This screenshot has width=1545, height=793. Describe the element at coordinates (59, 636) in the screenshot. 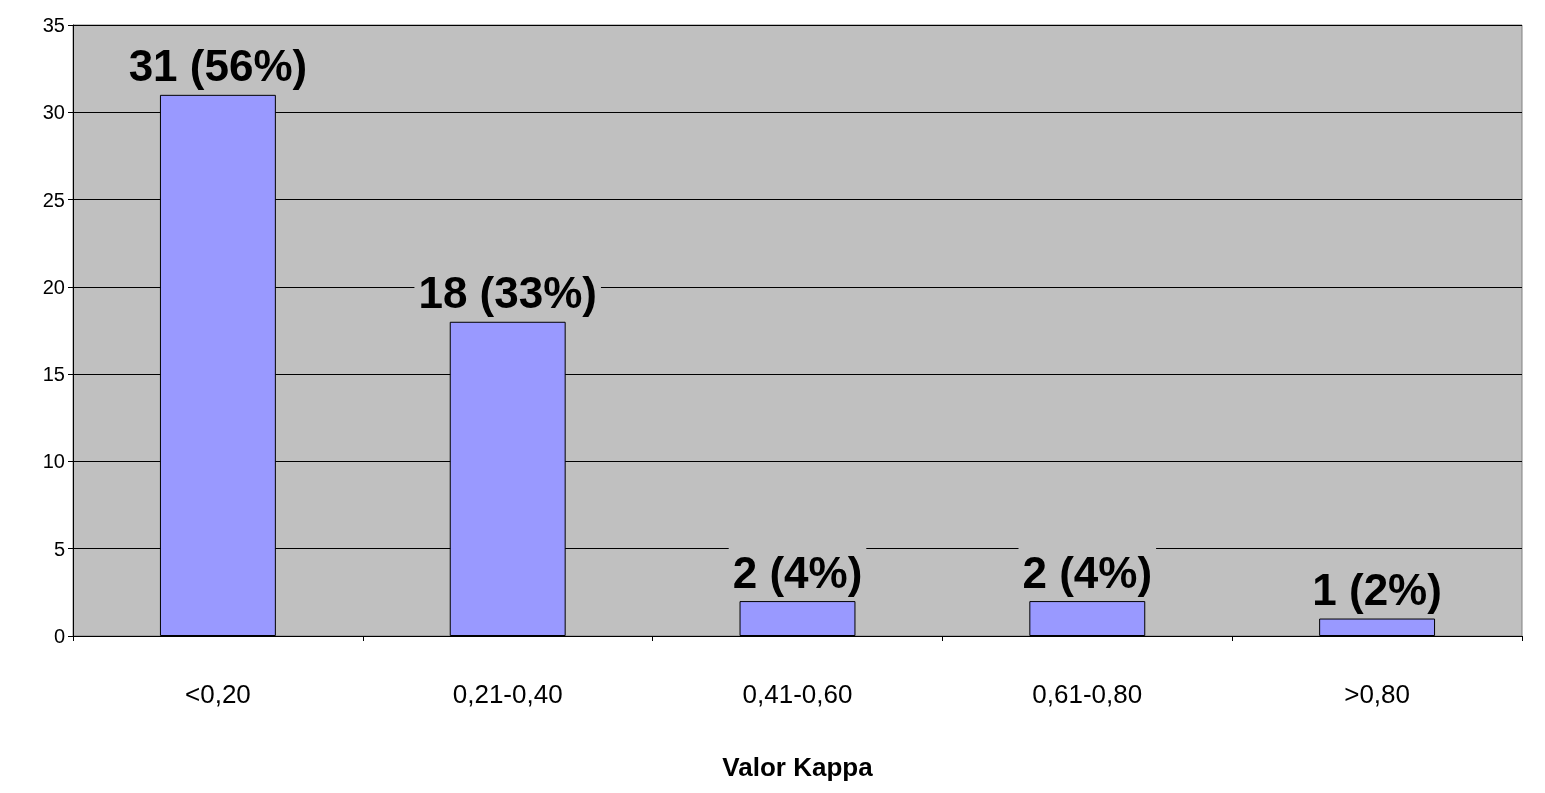

I see `y-tick-label: 0` at that location.